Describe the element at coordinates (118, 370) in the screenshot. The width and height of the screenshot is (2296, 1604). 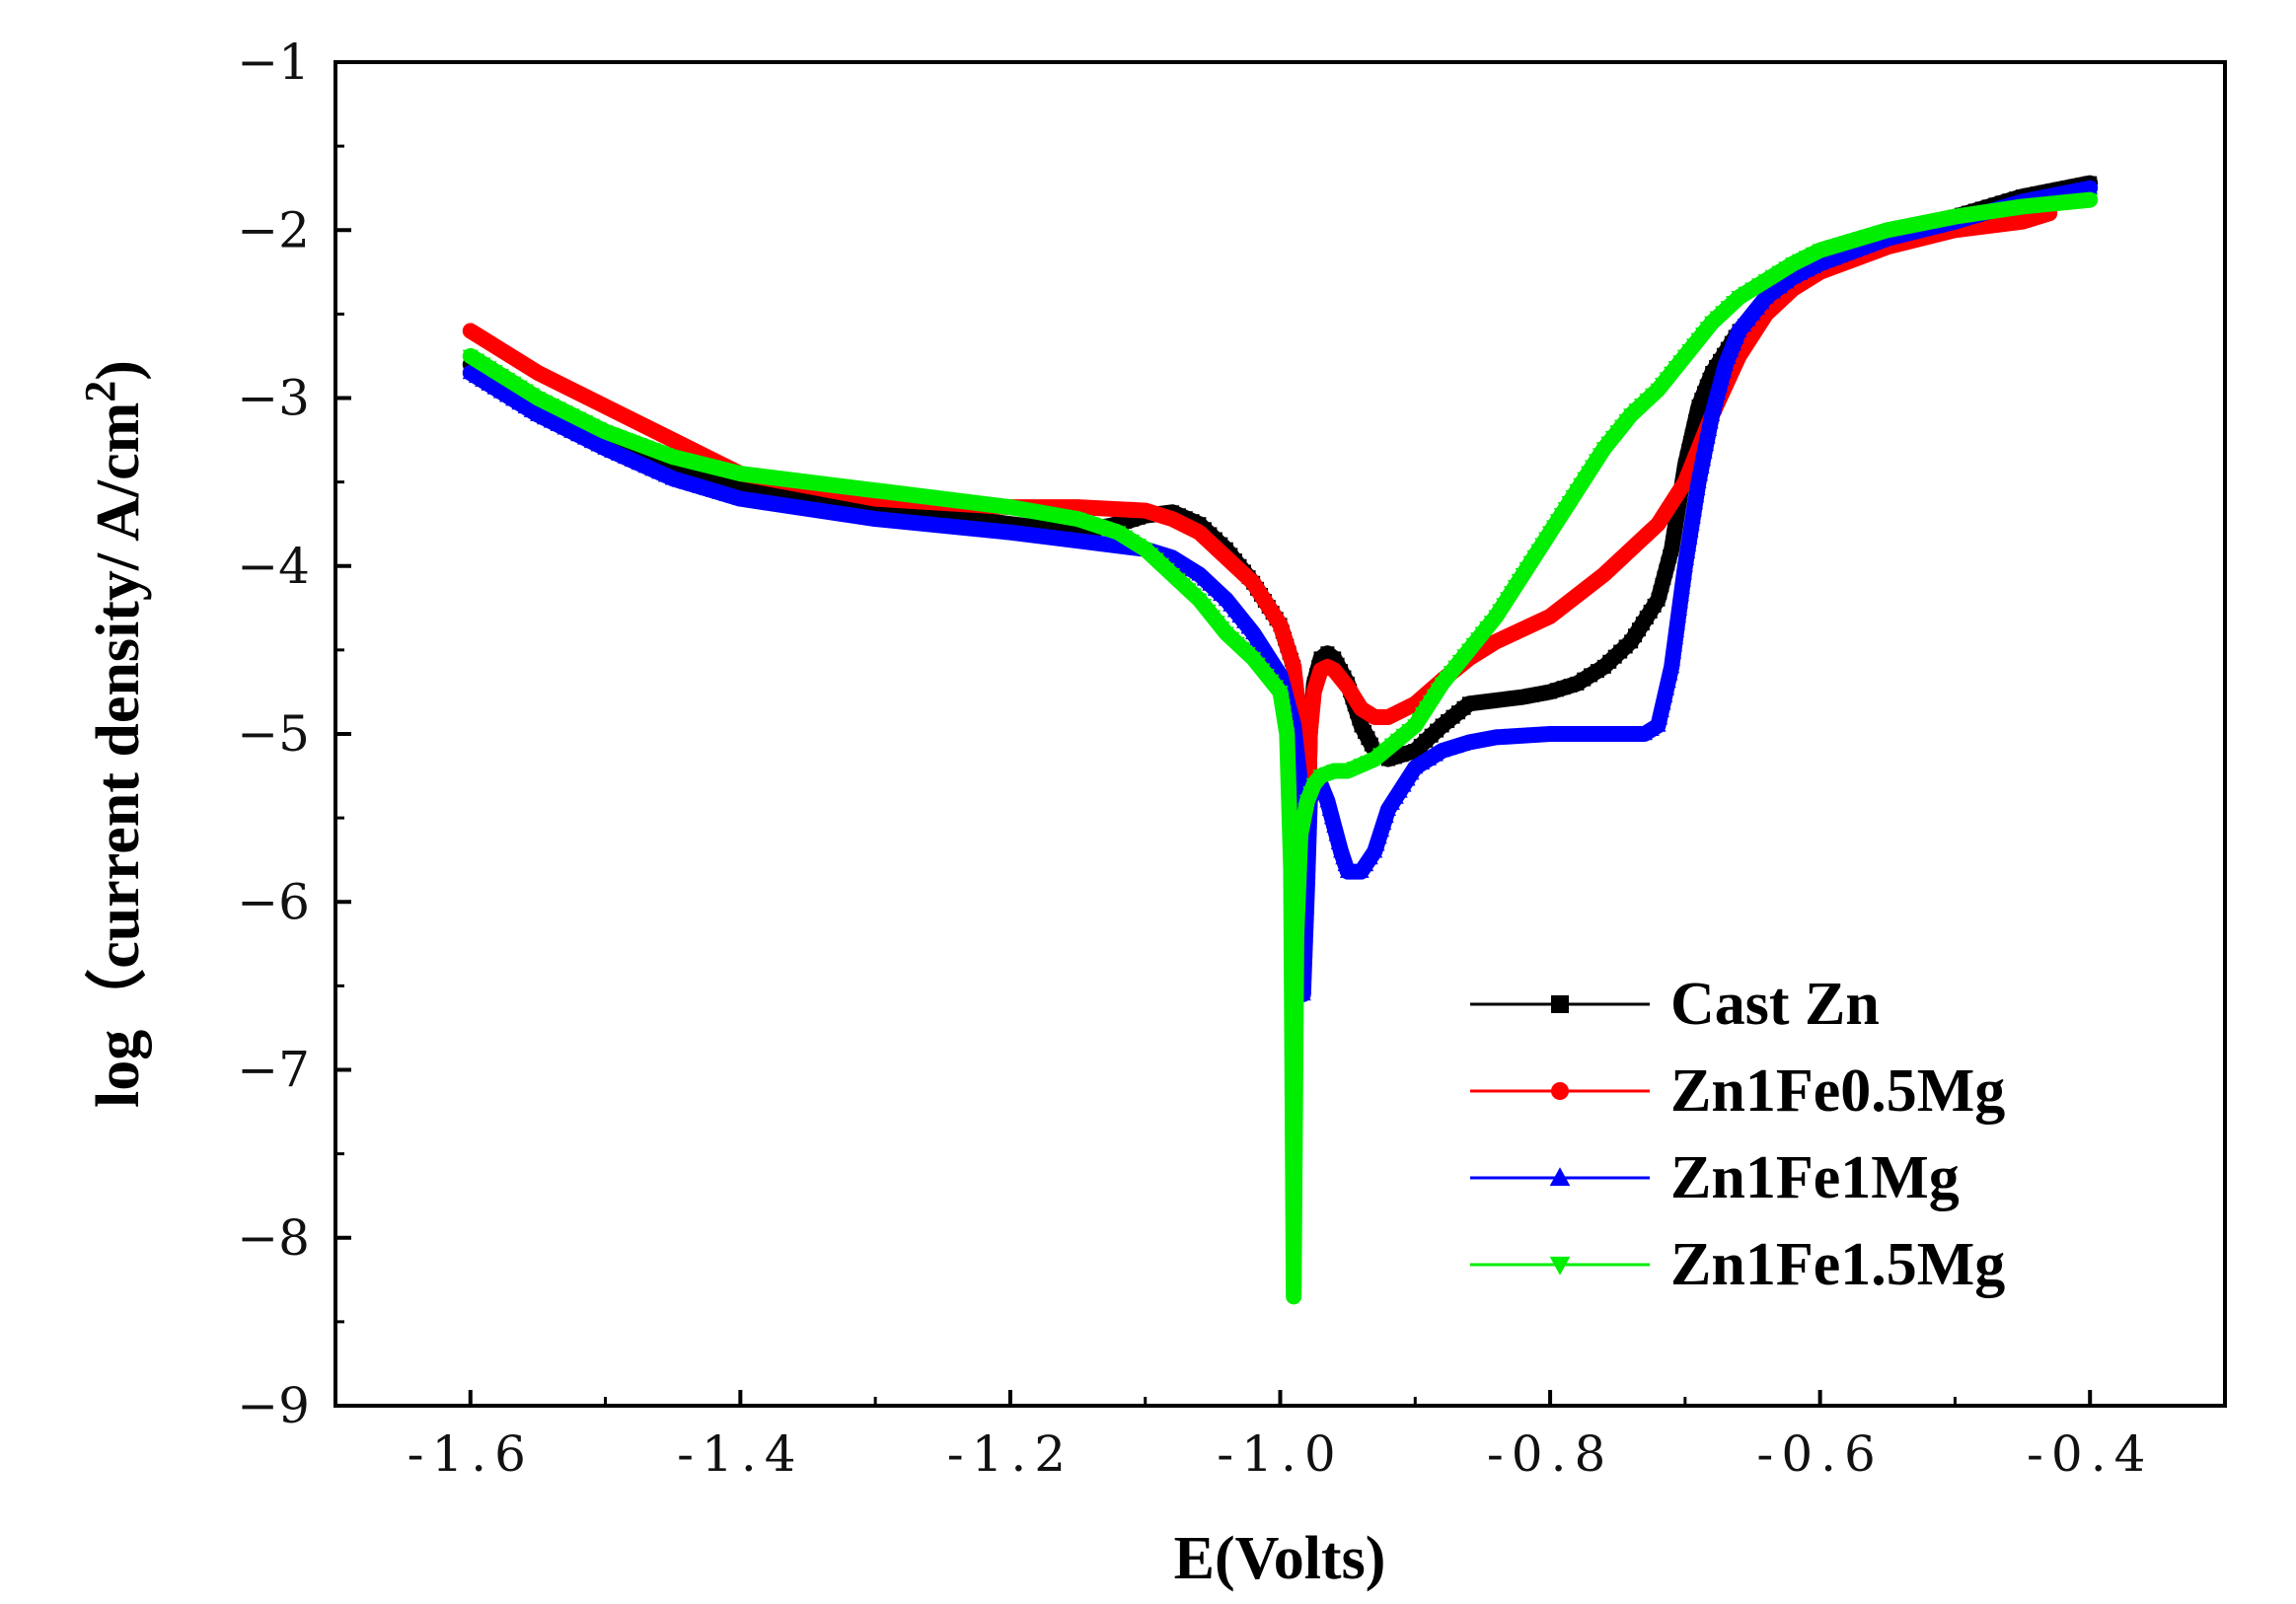
I see `y-axis-title-close: )` at that location.